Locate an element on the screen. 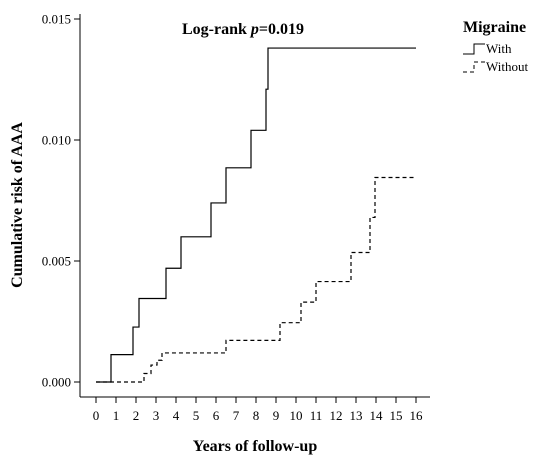  logrank-value: =0.019 is located at coordinates (281, 29).